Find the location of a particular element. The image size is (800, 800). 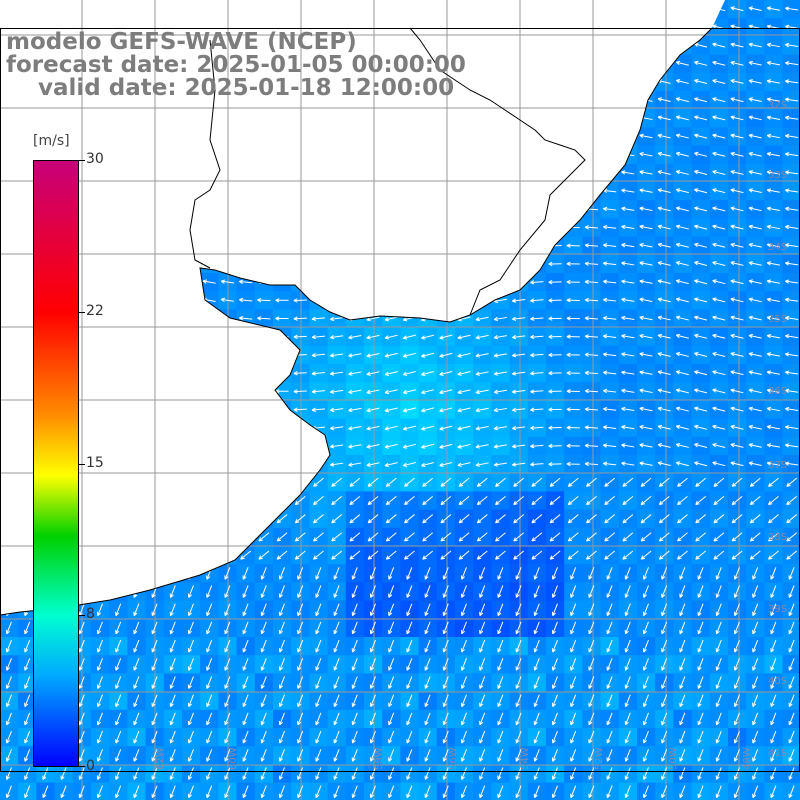

lat-label: 40S is located at coordinates (778, 681).